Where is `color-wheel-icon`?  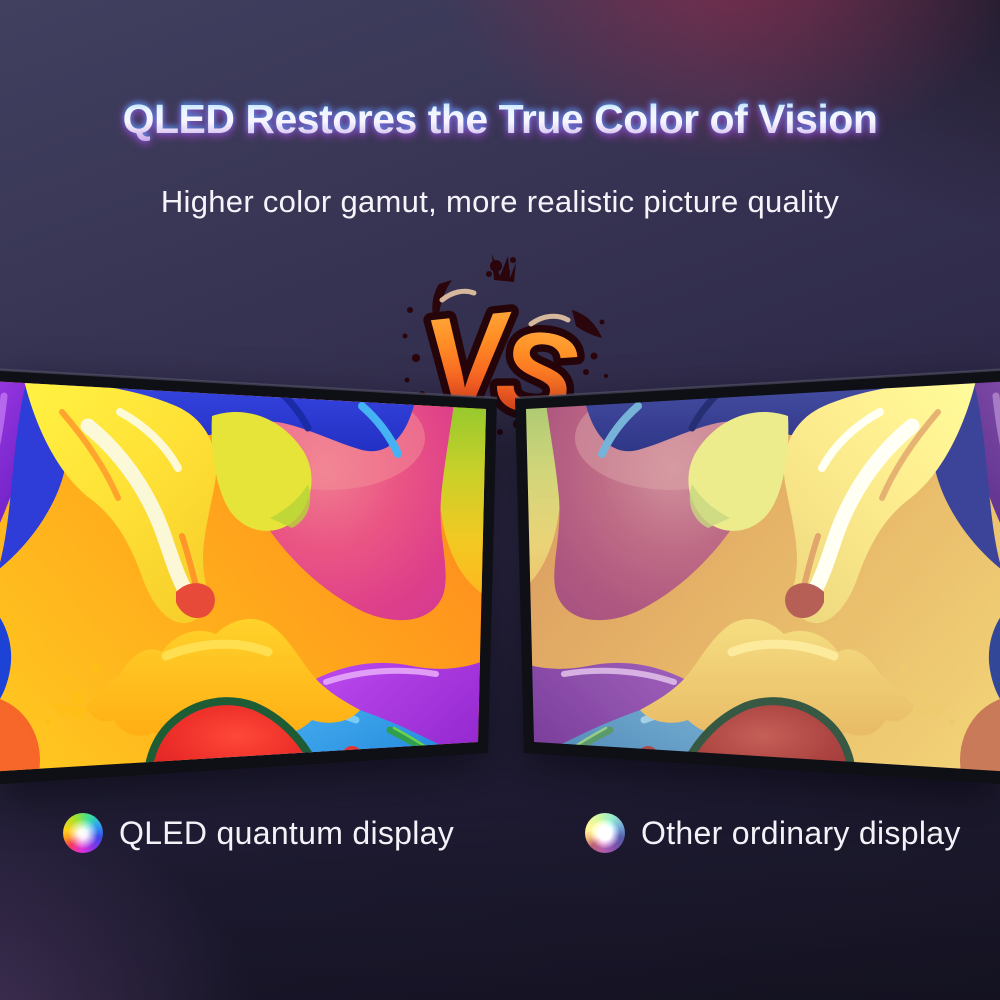
color-wheel-icon is located at coordinates (83, 833).